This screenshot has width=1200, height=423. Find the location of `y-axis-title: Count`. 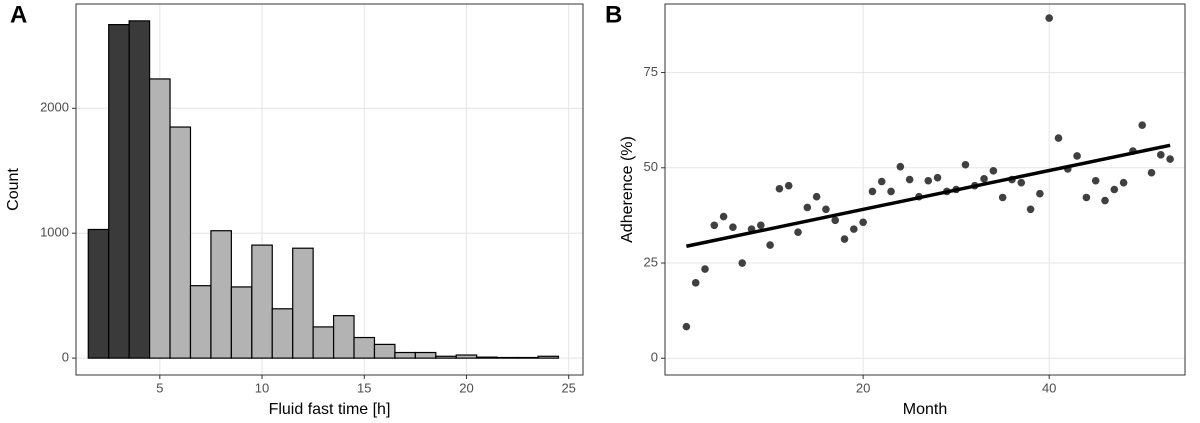

y-axis-title: Count is located at coordinates (13, 189).